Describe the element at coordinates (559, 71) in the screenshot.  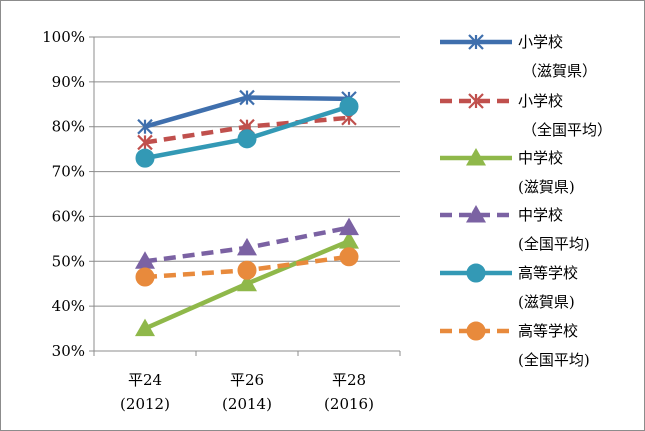
I see `legend-label: （滋賀県）` at that location.